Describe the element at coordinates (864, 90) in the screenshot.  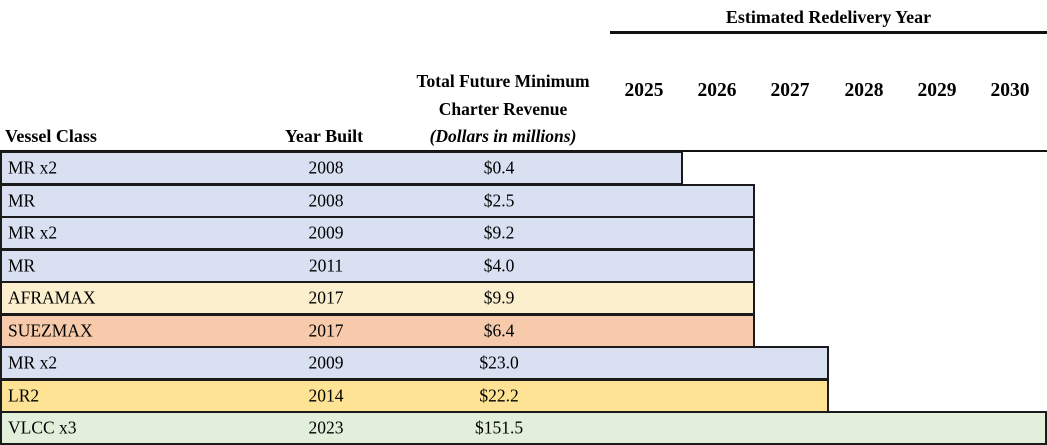
I see `year-column-2028: 2028` at that location.